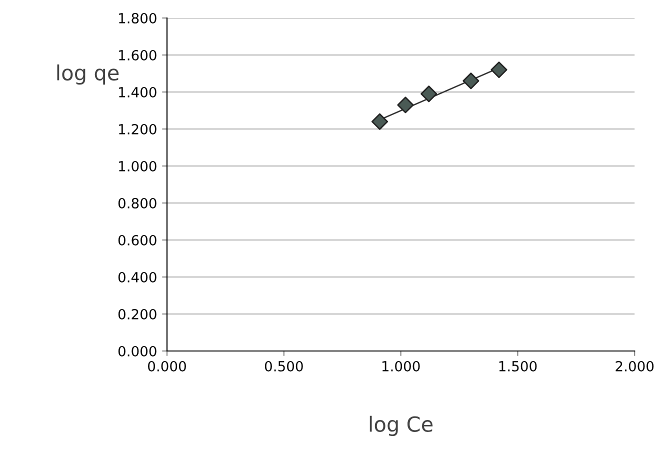 This screenshot has width=668, height=450. I want to click on x-tick-label: 1.000, so click(401, 366).